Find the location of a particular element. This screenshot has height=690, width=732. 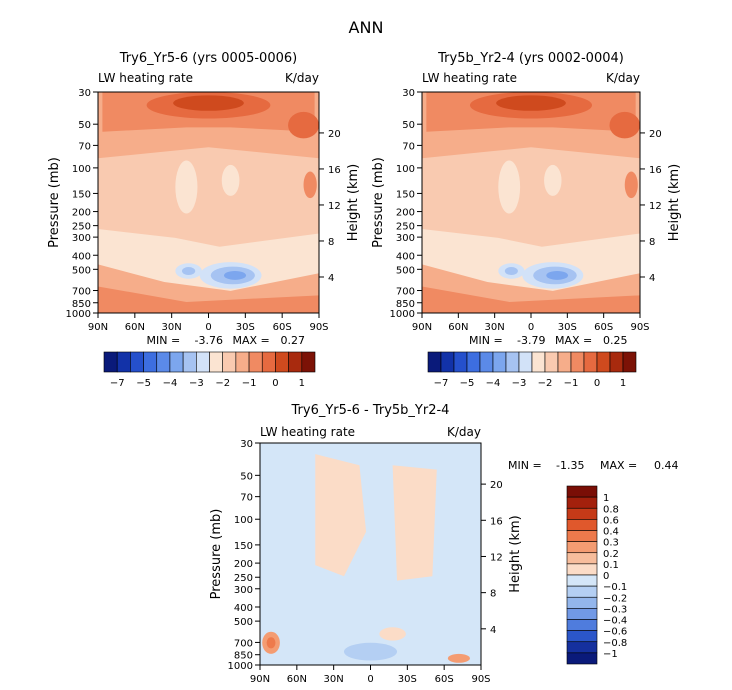

right-axis-title: Height (km) is located at coordinates (515, 553).